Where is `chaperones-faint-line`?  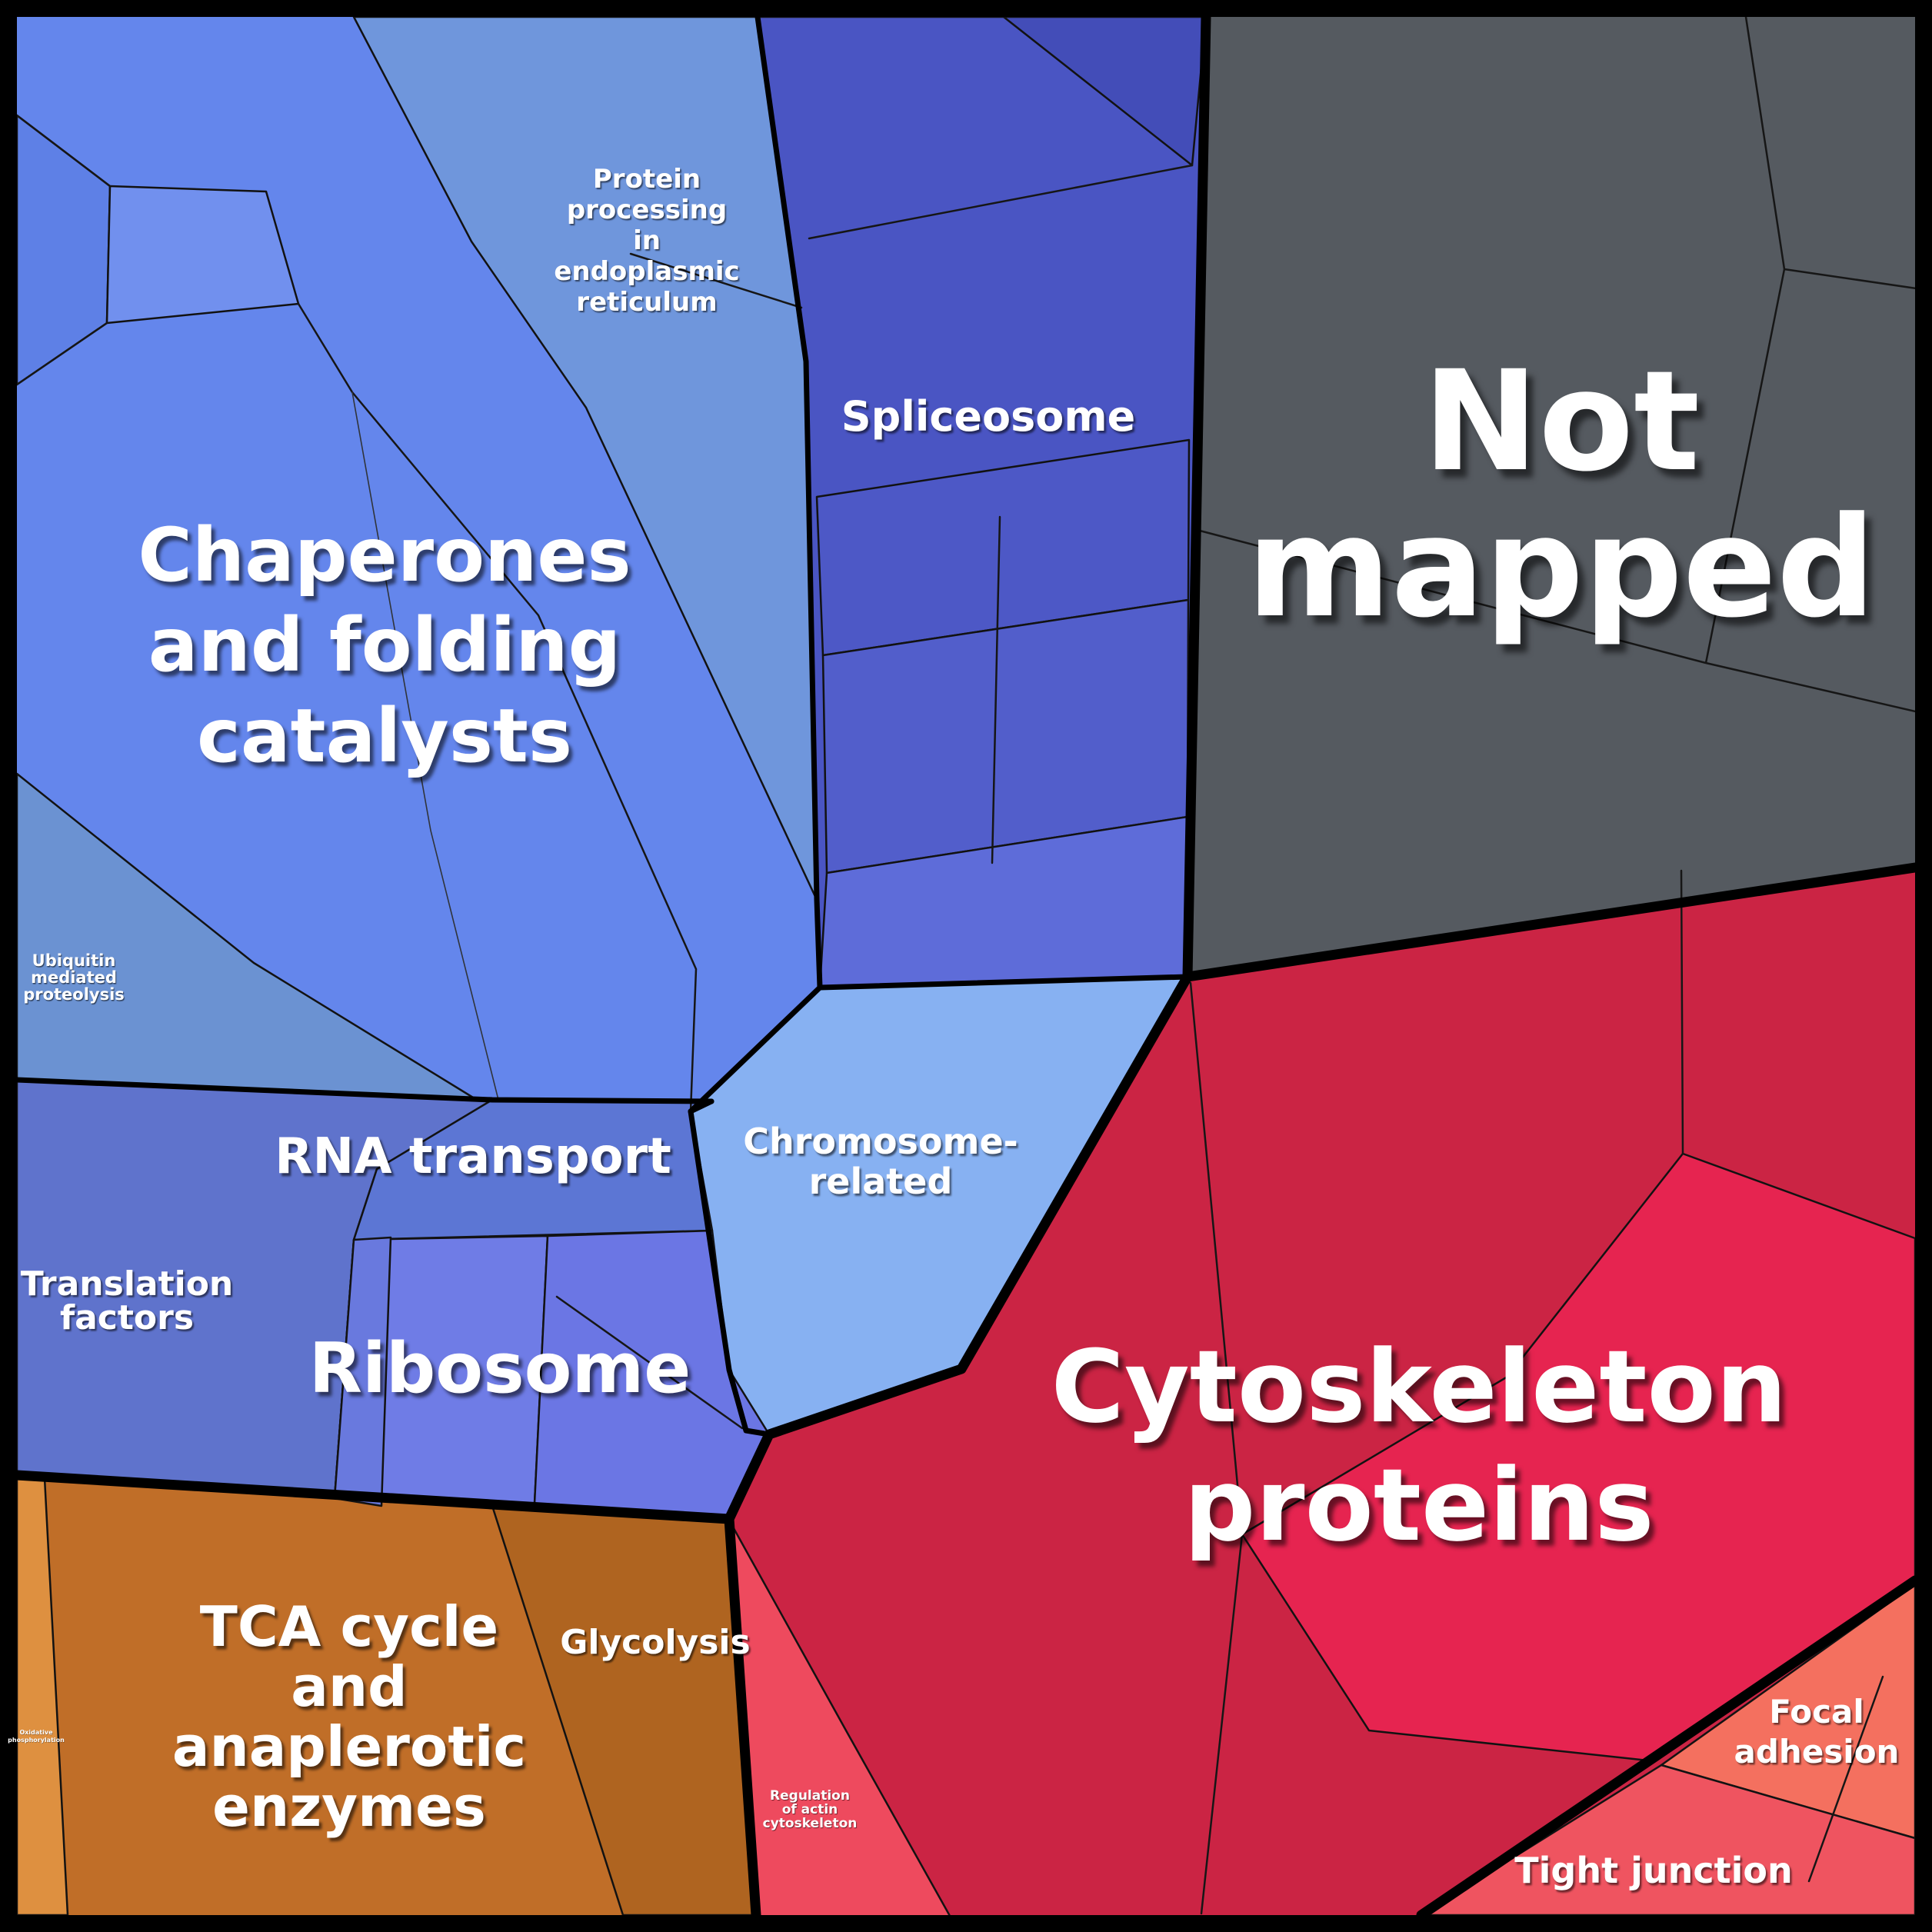
chaperones-faint-line is located at coordinates (425, 746).